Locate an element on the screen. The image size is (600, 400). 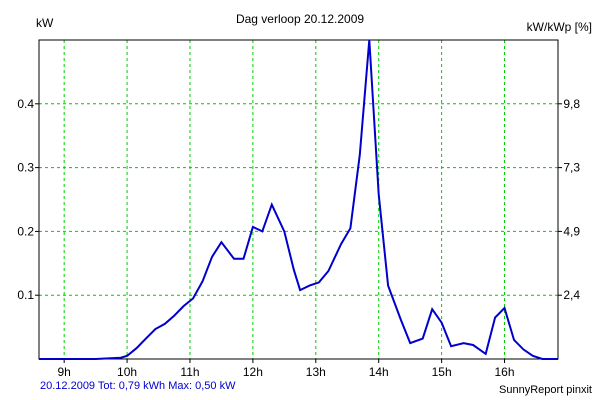
y-tick-label: 0.1 is located at coordinates (25, 295).